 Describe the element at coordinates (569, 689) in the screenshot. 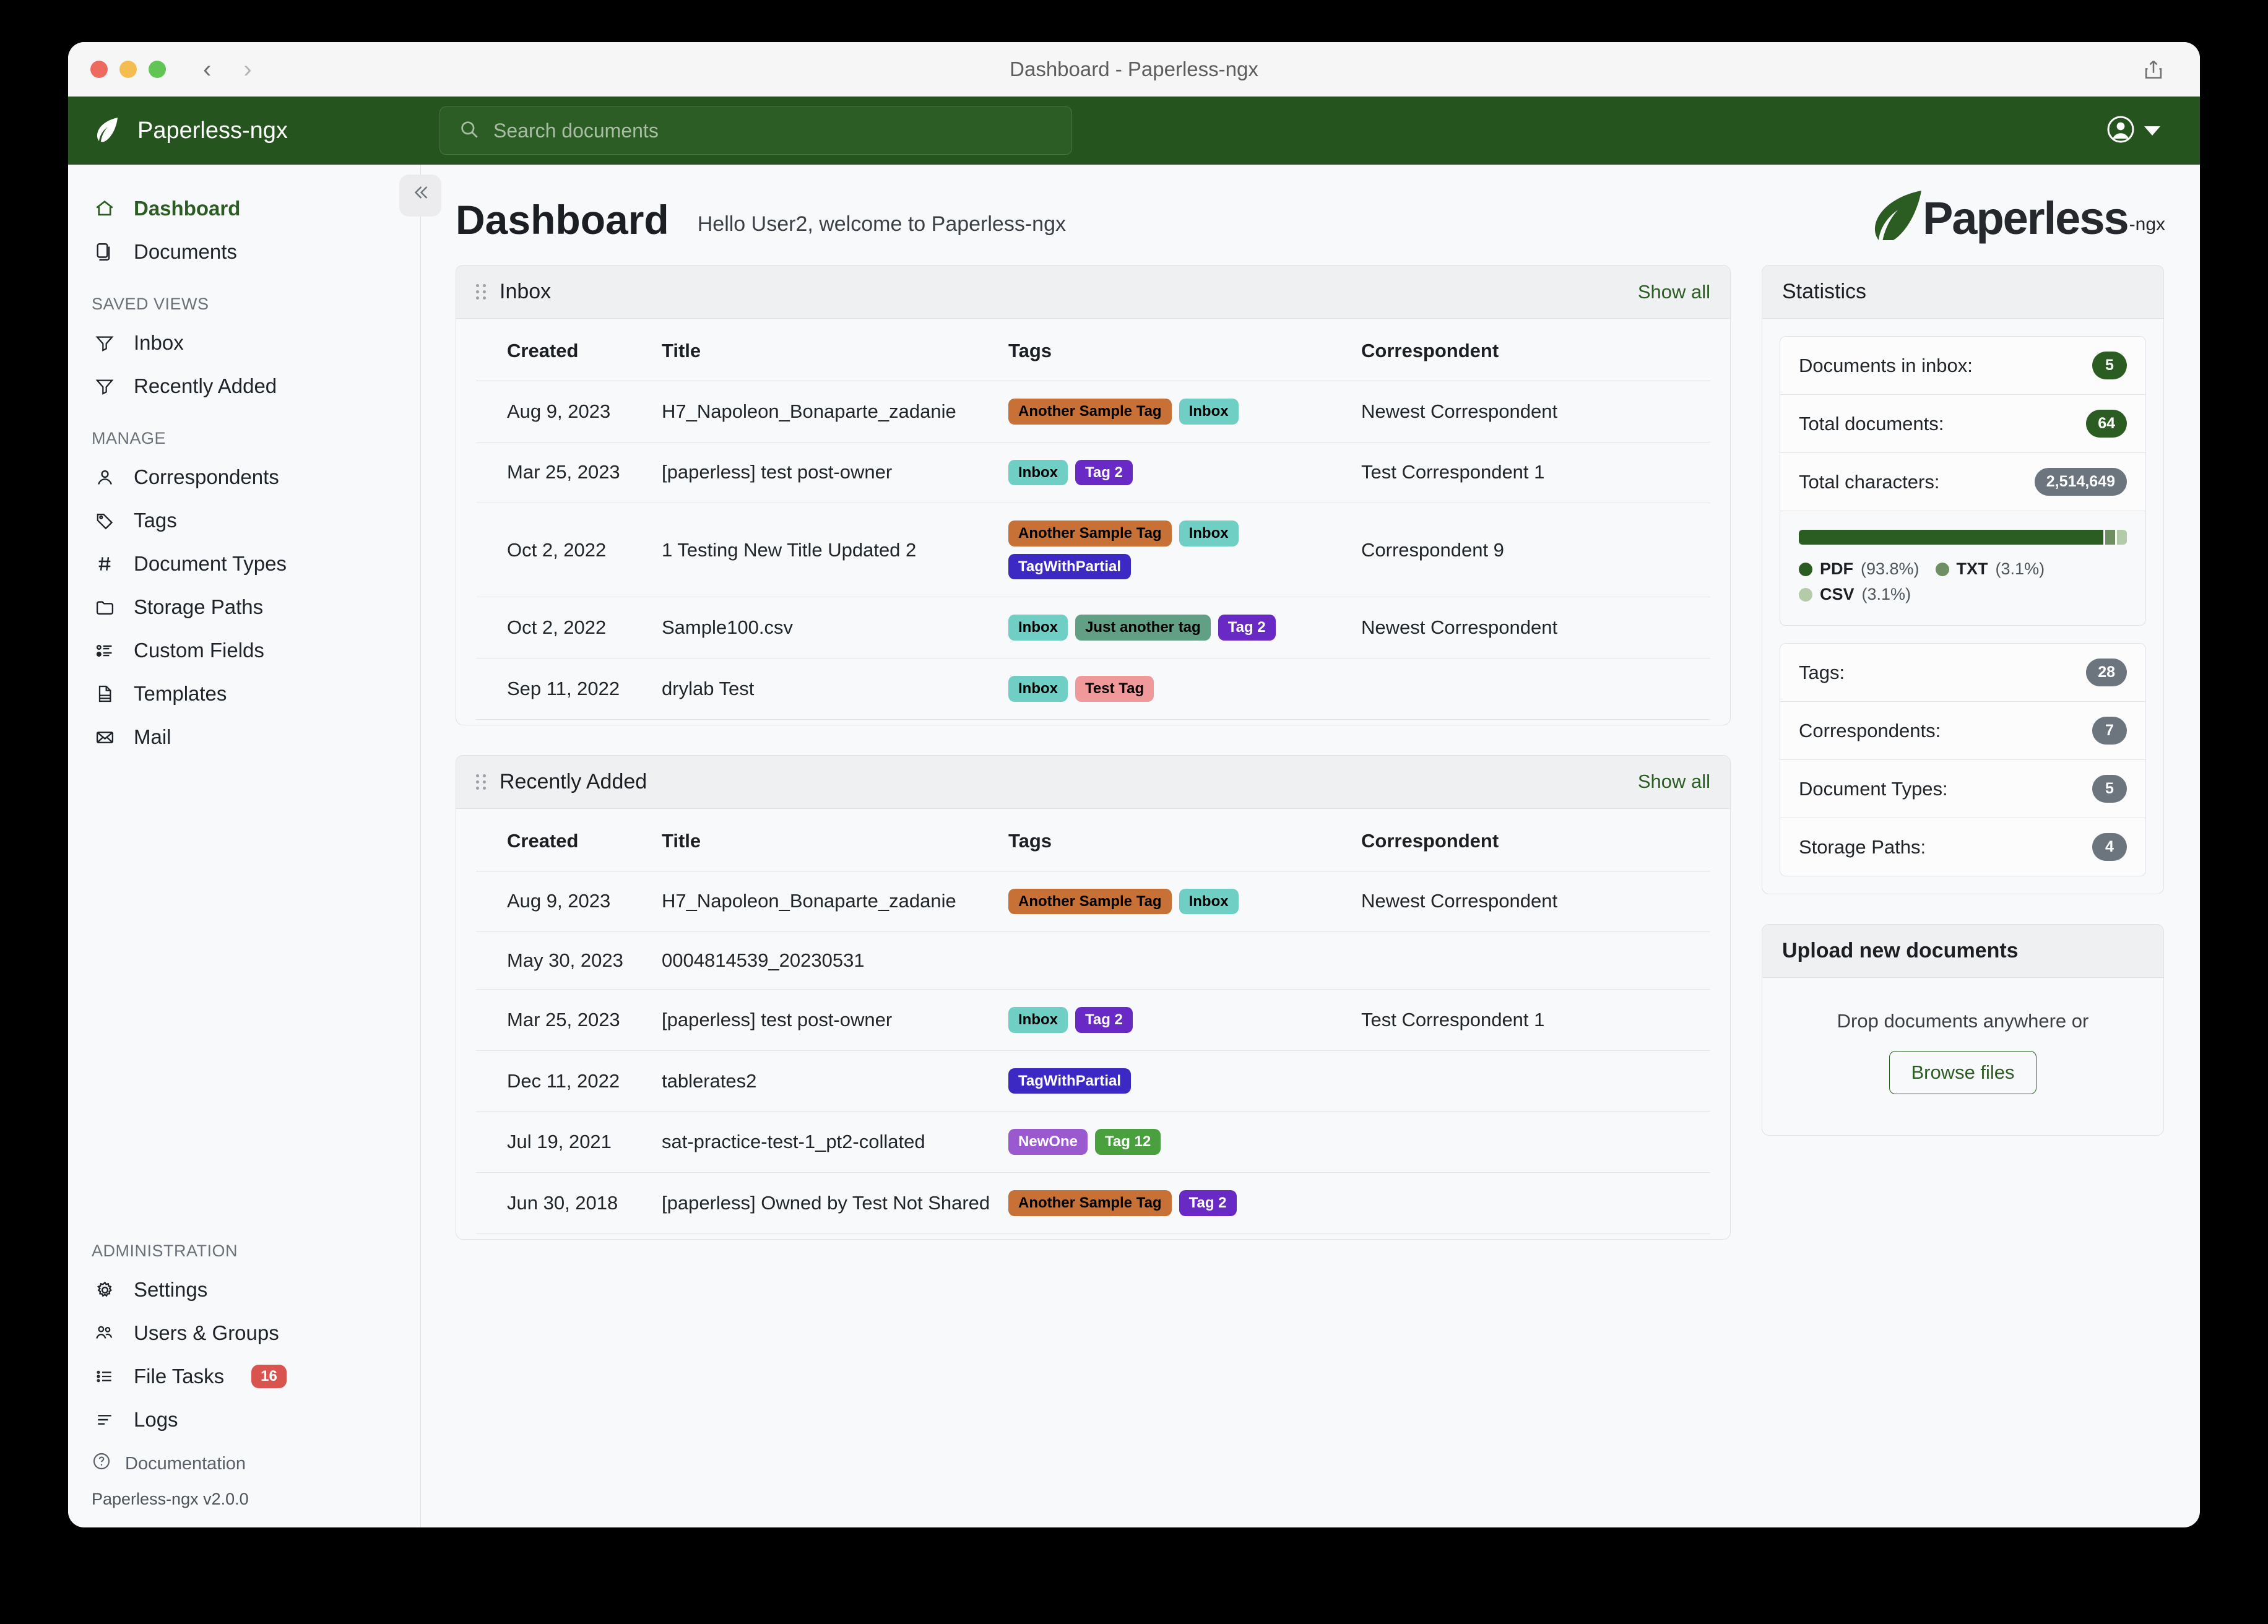

I see `cell-created: Sep 11, 2022` at that location.